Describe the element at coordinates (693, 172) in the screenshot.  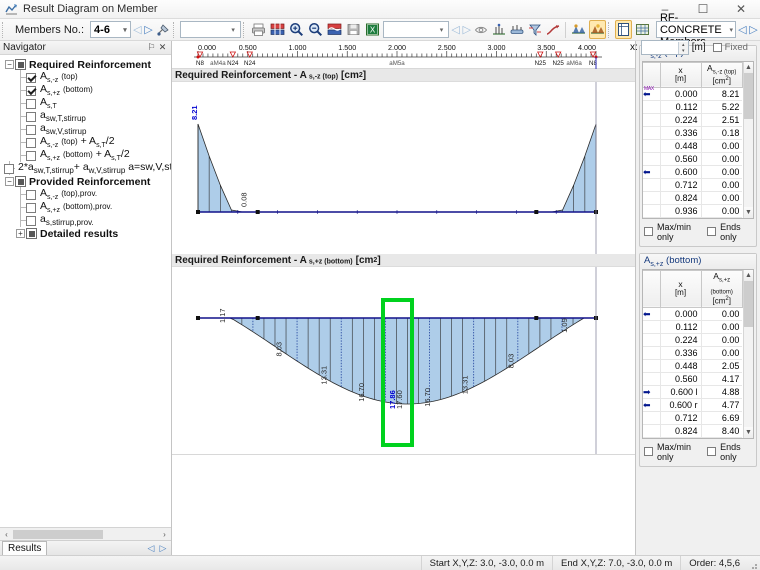
I see `table-row: ⬅ 0.600 0.00` at that location.